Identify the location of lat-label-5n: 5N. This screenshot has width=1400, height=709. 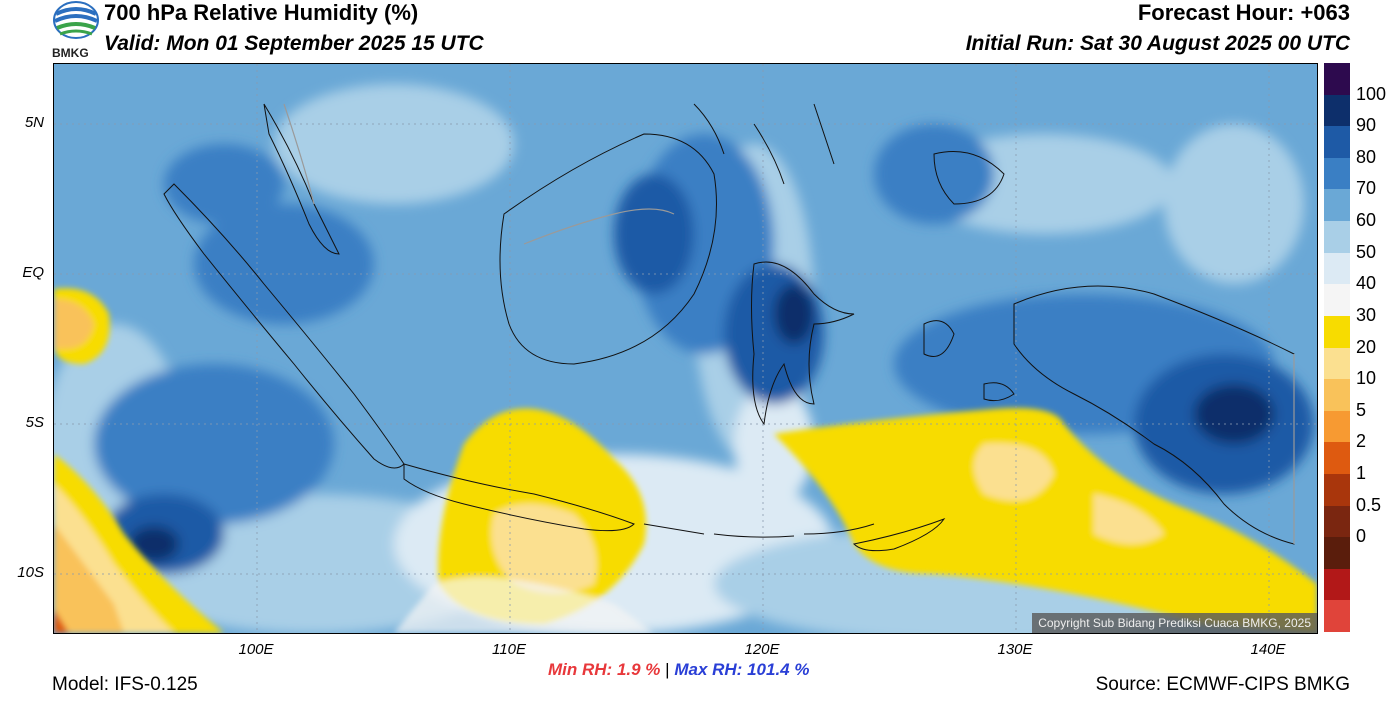
(34, 122).